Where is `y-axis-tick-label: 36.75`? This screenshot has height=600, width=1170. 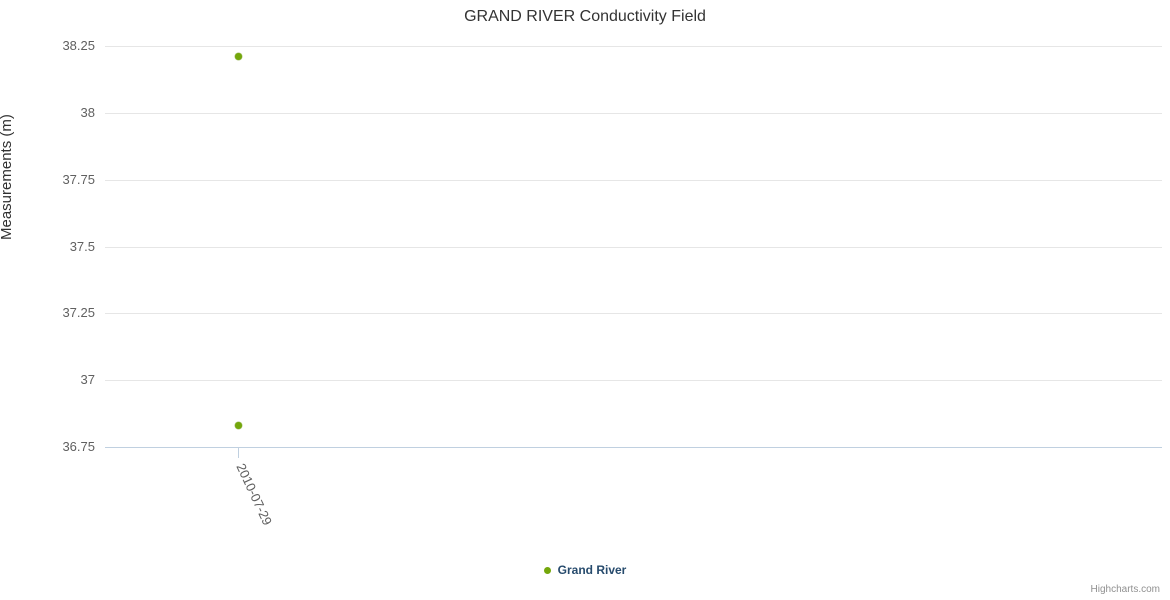
y-axis-tick-label: 36.75 is located at coordinates (78, 446).